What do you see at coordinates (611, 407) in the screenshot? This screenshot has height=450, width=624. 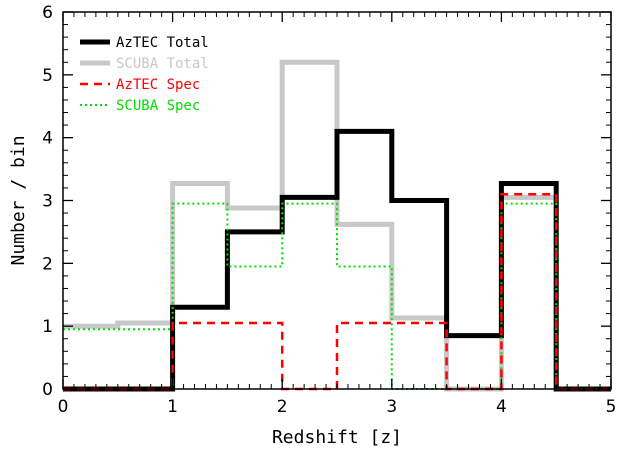 I see `x-tick-label: 5` at bounding box center [611, 407].